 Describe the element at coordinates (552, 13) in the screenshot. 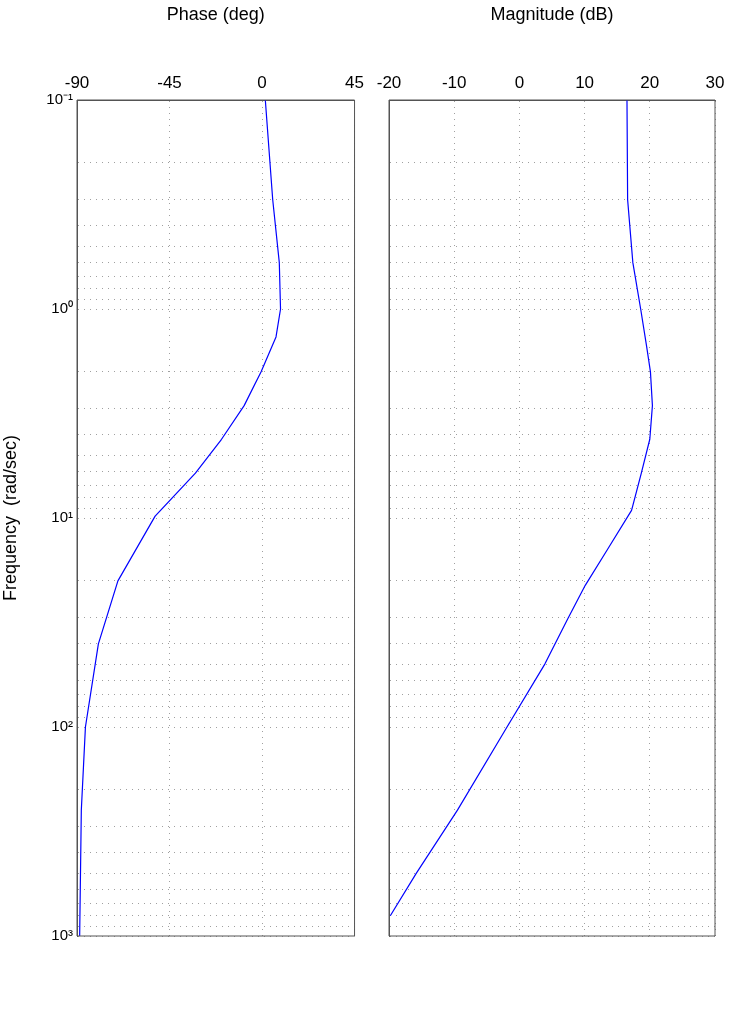

I see `x-axis-title: Magnitude (dB)` at that location.